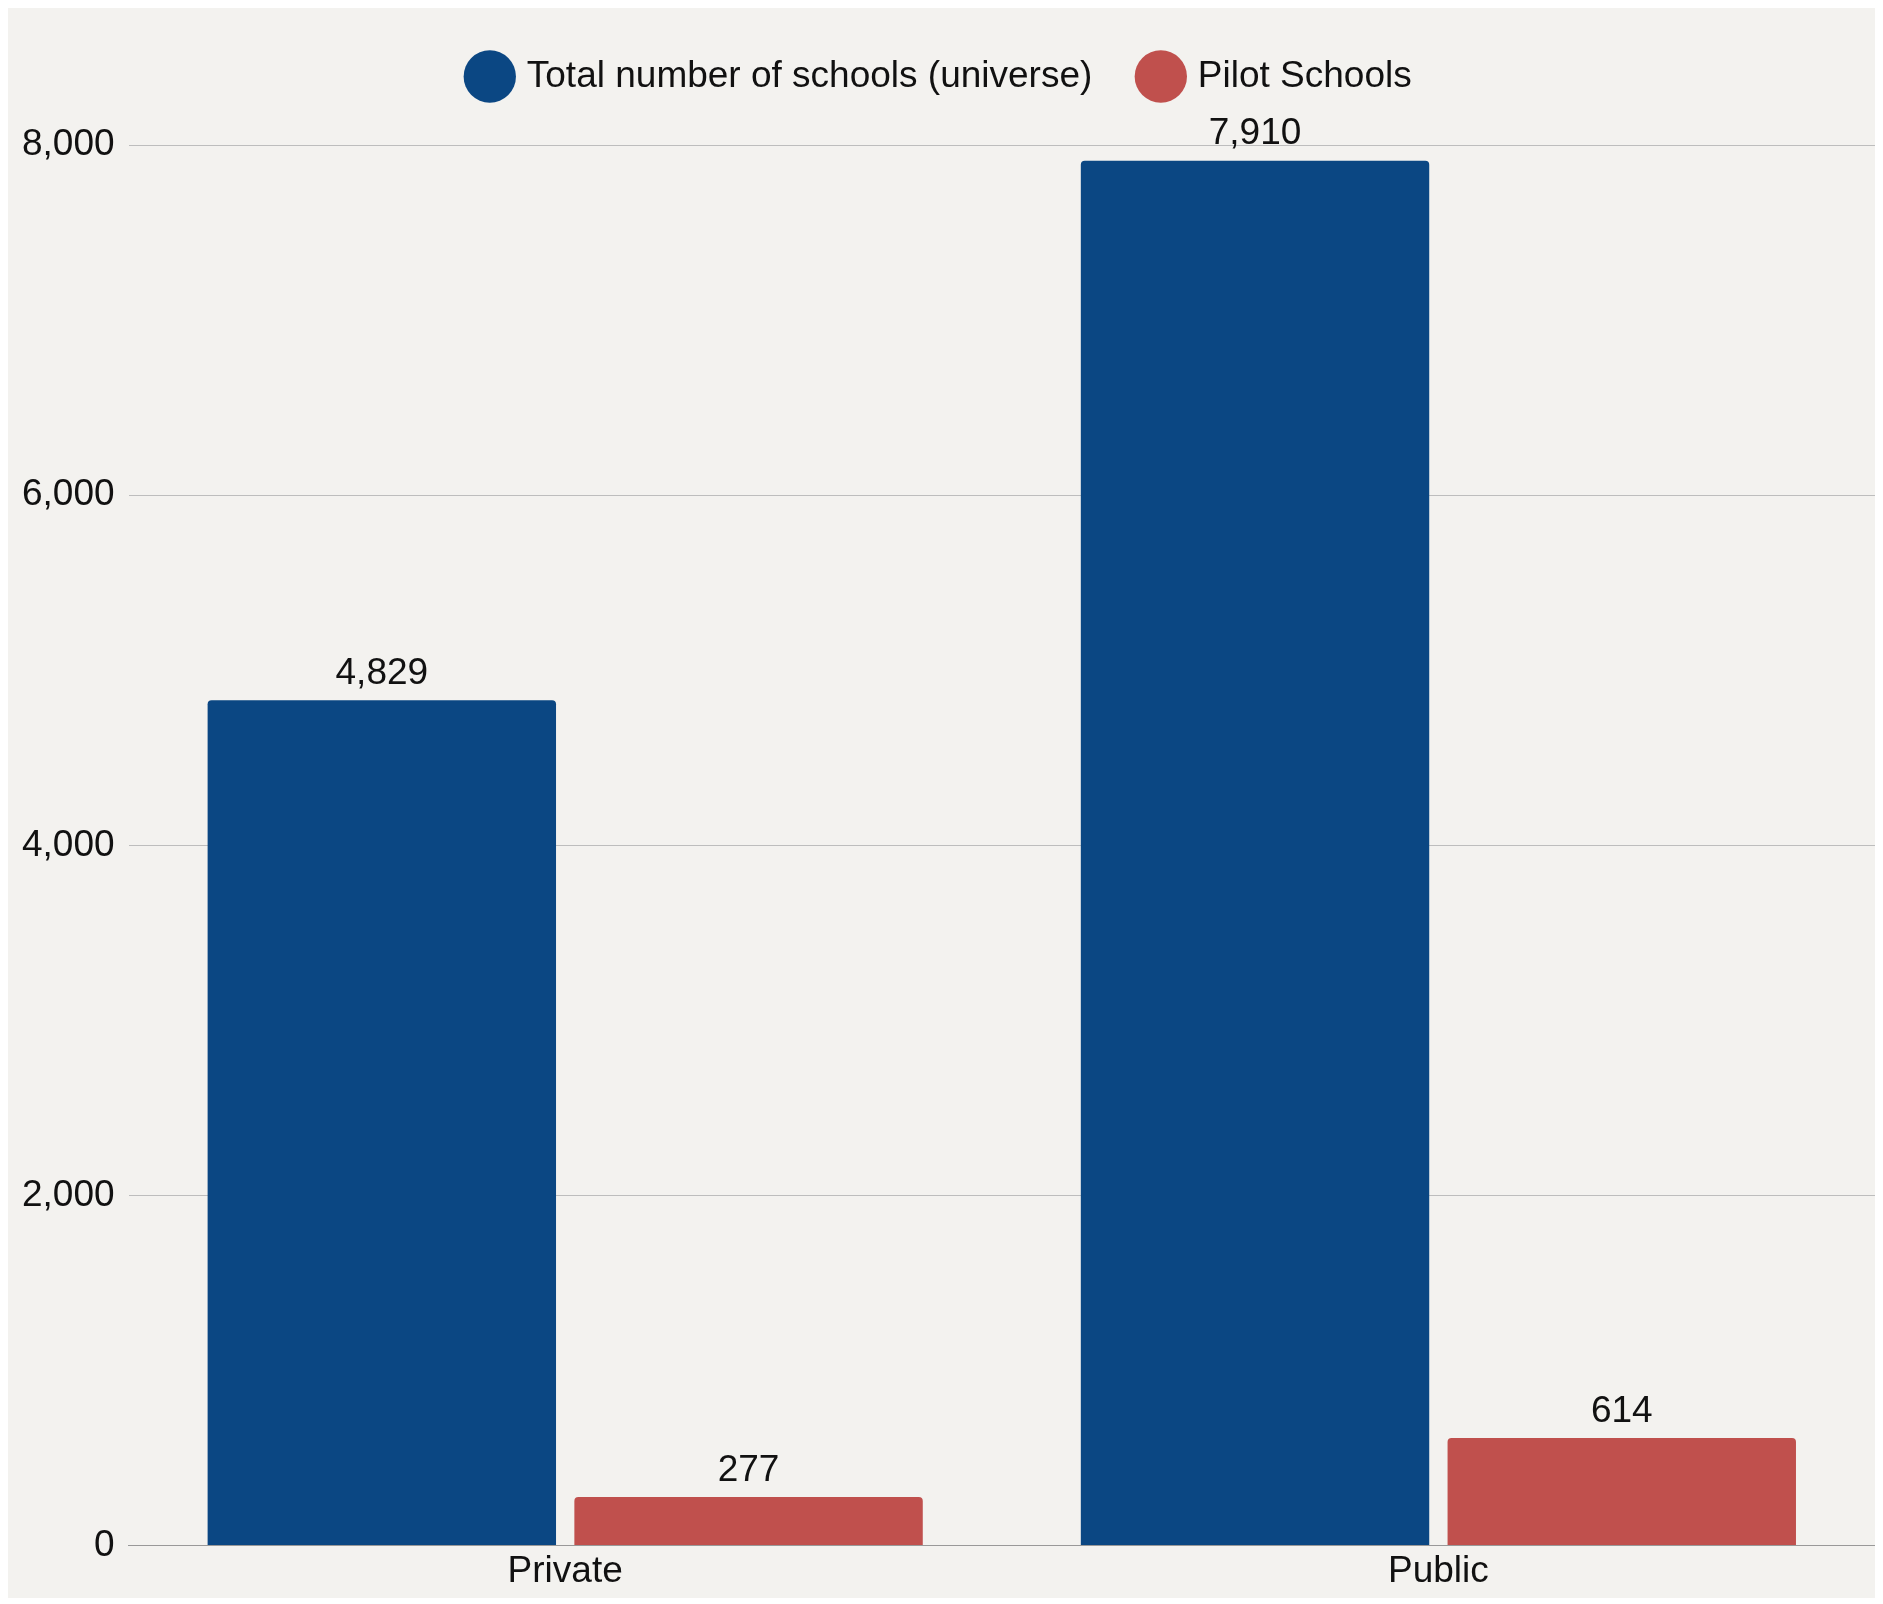 The height and width of the screenshot is (1604, 1883). I want to click on y-tick-label: 6,000, so click(68, 493).